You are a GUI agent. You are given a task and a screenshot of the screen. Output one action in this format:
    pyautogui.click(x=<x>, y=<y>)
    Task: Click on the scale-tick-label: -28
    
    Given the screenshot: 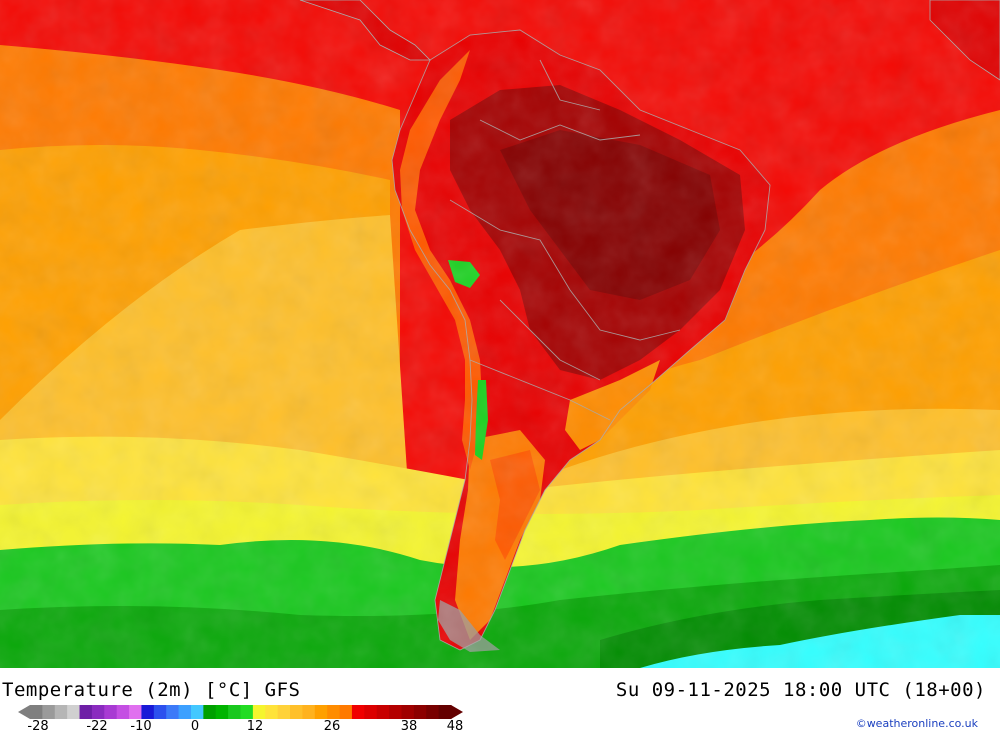 What is the action you would take?
    pyautogui.click(x=38, y=726)
    